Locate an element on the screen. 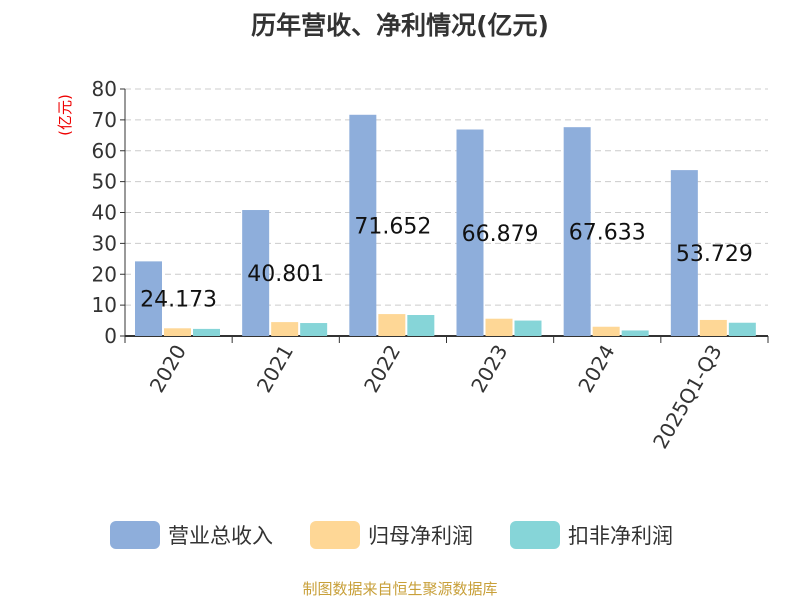 This screenshot has width=800, height=600. chart-title: 历年营收、净利情况(亿元) is located at coordinates (400, 25).